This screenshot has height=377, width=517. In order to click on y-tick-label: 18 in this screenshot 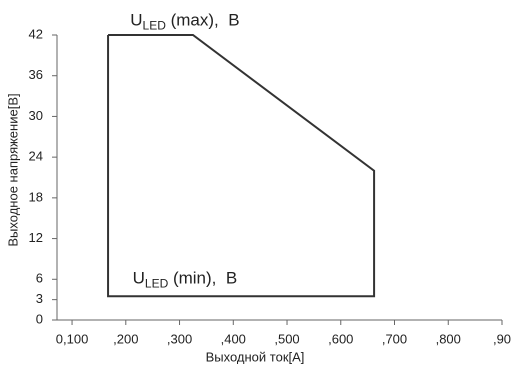, I will do `click(36, 196)`.